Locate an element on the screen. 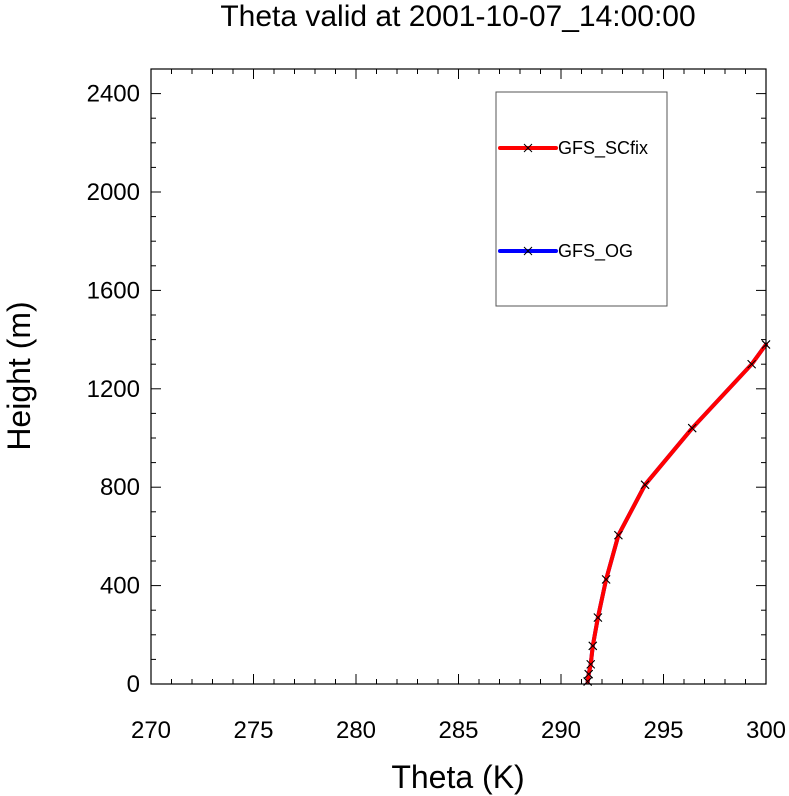  y-tick-label: 1600 is located at coordinates (113, 290).